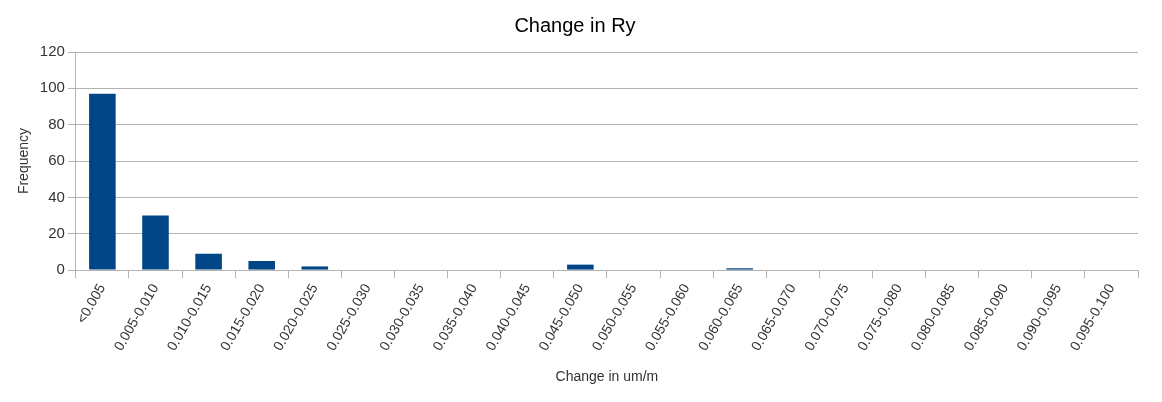 Image resolution: width=1162 pixels, height=402 pixels. What do you see at coordinates (56, 160) in the screenshot?
I see `y-tick-label: 60` at bounding box center [56, 160].